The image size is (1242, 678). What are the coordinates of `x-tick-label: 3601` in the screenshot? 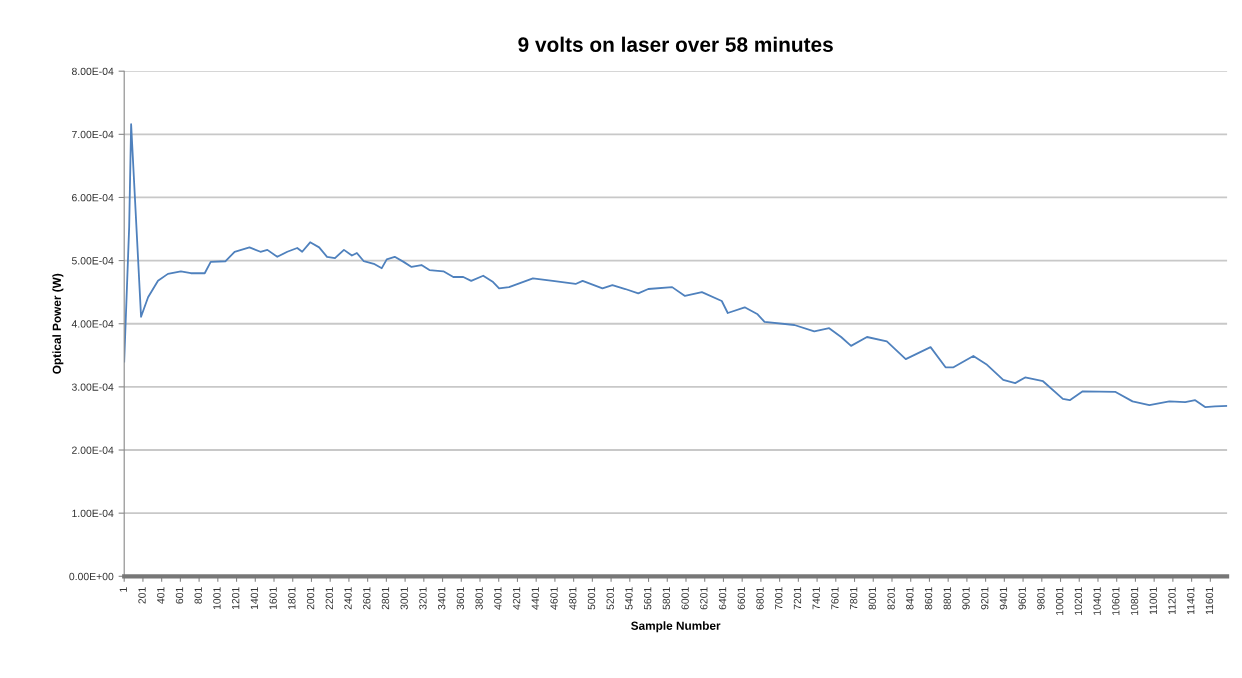 It's located at (460, 598).